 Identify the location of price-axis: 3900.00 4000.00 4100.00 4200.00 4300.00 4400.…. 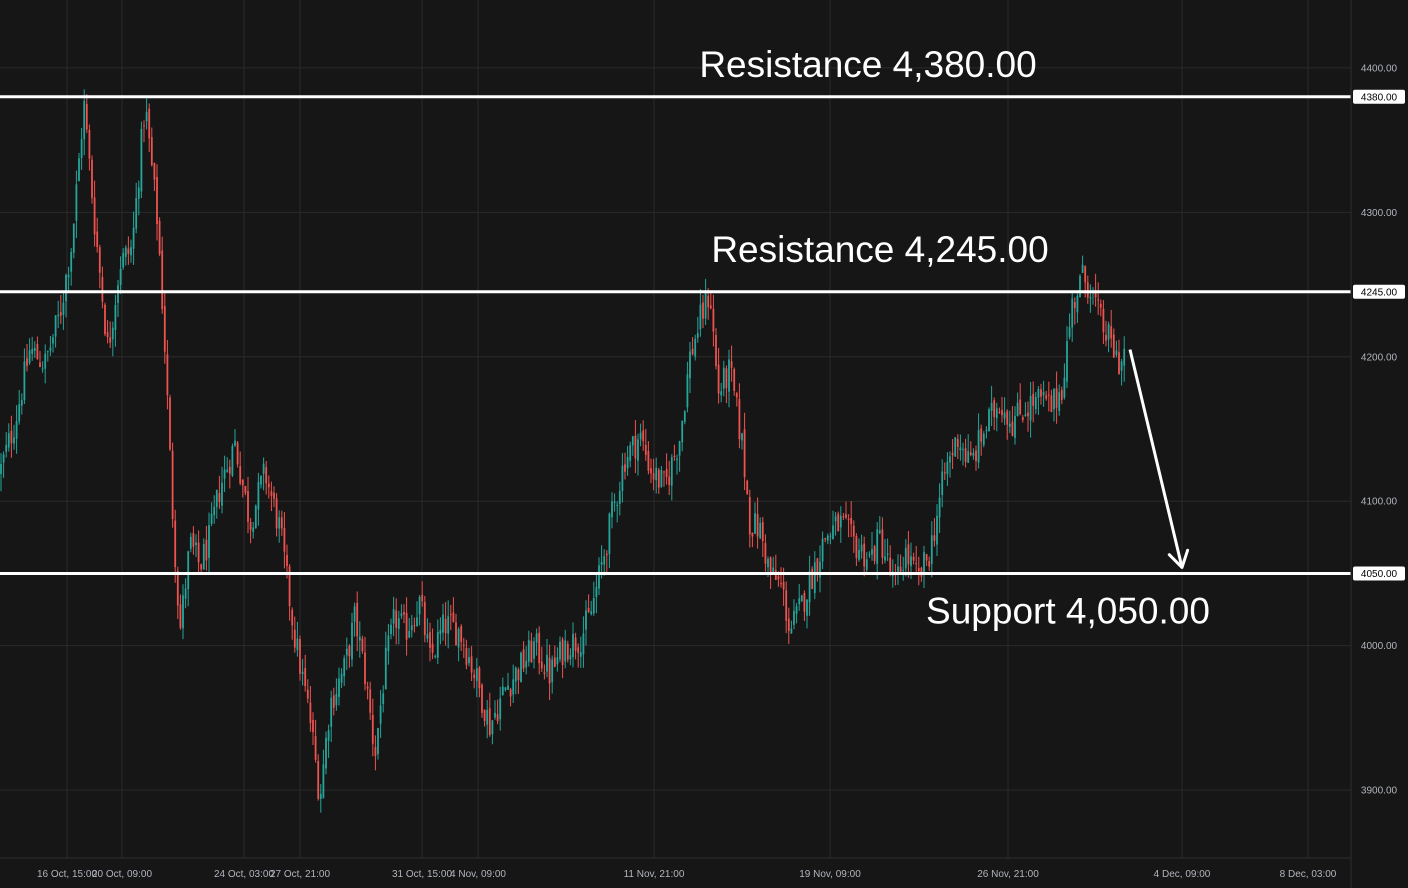
(1379, 430).